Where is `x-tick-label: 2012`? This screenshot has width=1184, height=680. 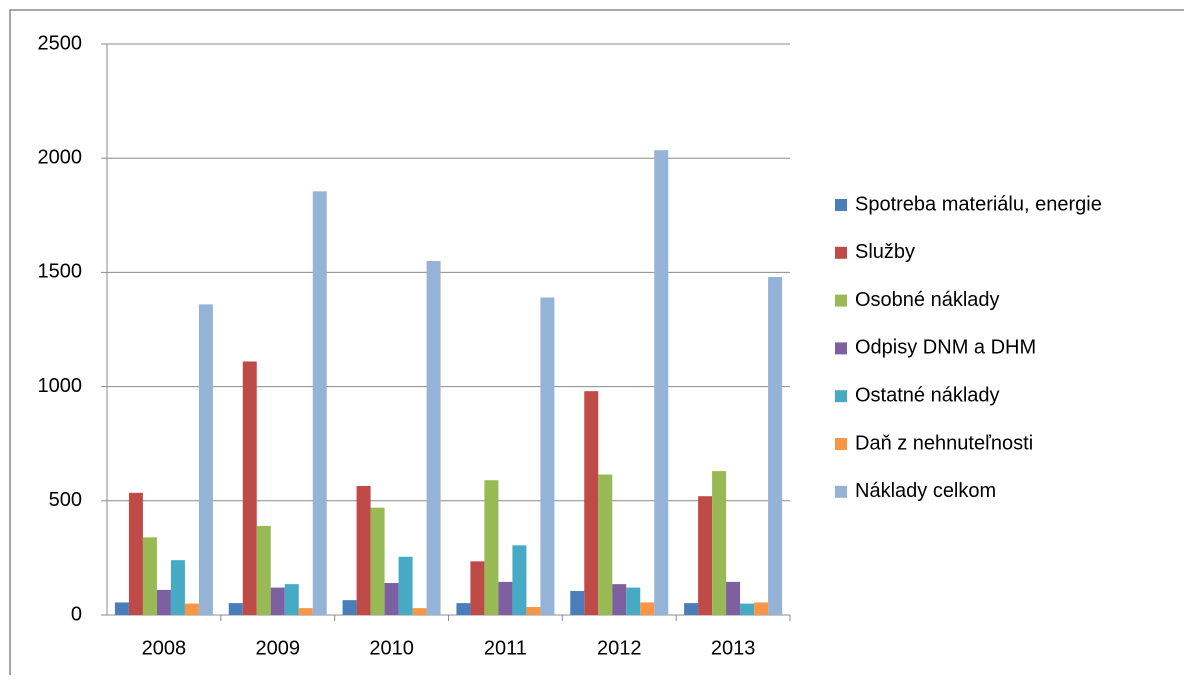 x-tick-label: 2012 is located at coordinates (619, 648).